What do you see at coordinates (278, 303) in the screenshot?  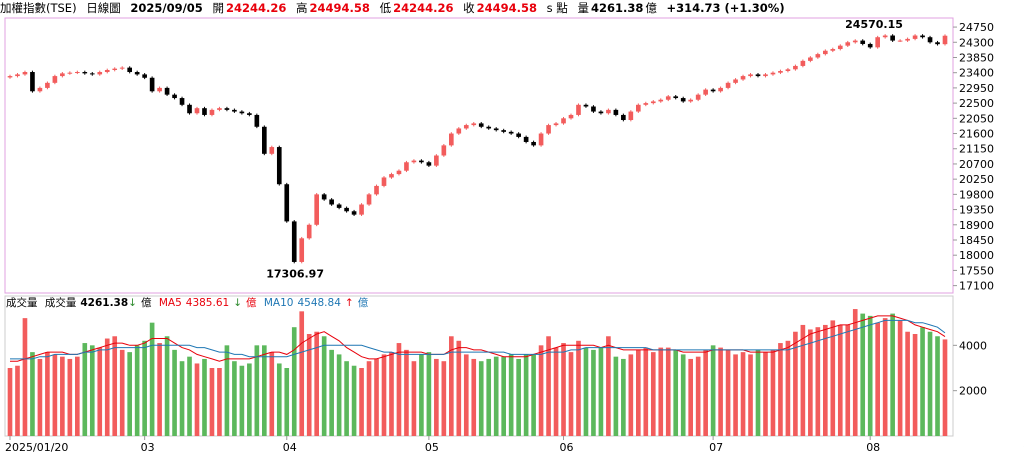 I see `ma10-label: MA10` at bounding box center [278, 303].